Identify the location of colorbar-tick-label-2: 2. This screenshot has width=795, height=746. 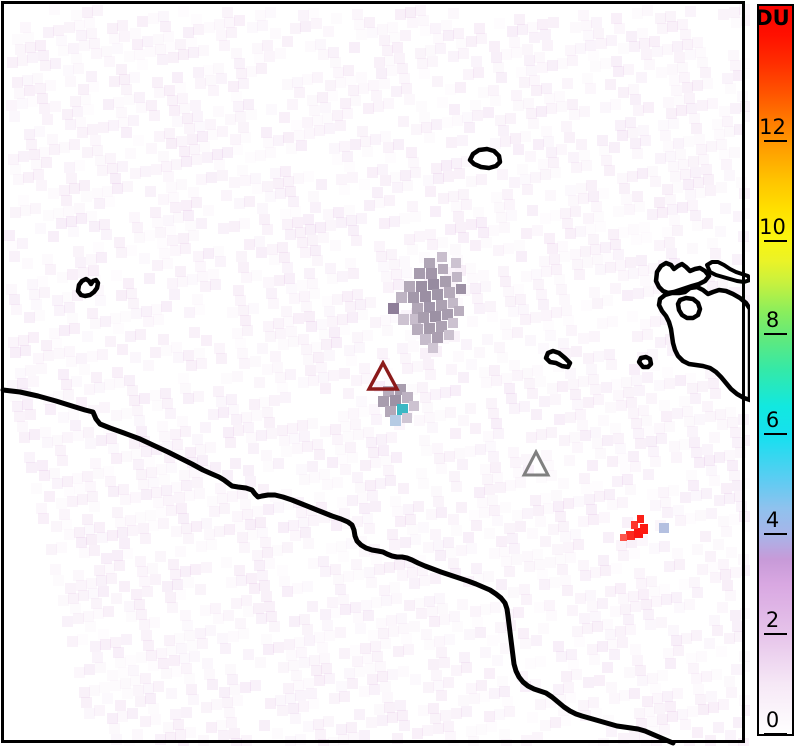
(772, 620).